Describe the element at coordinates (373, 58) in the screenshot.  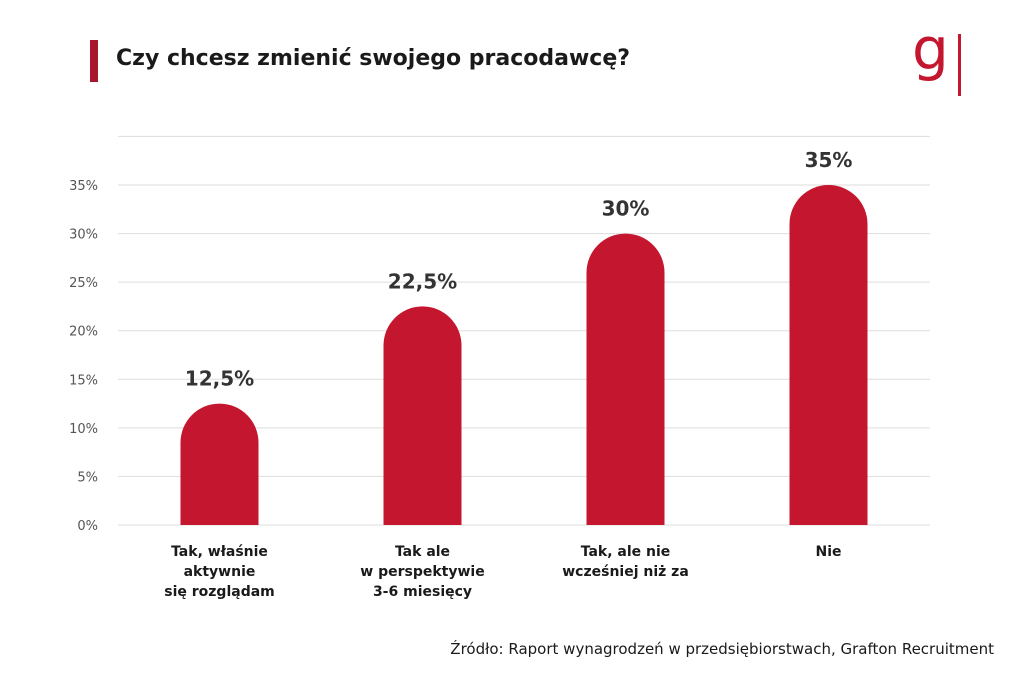
I see `chart-title: Czy chcesz zmienić swojego pracodawcę?` at that location.